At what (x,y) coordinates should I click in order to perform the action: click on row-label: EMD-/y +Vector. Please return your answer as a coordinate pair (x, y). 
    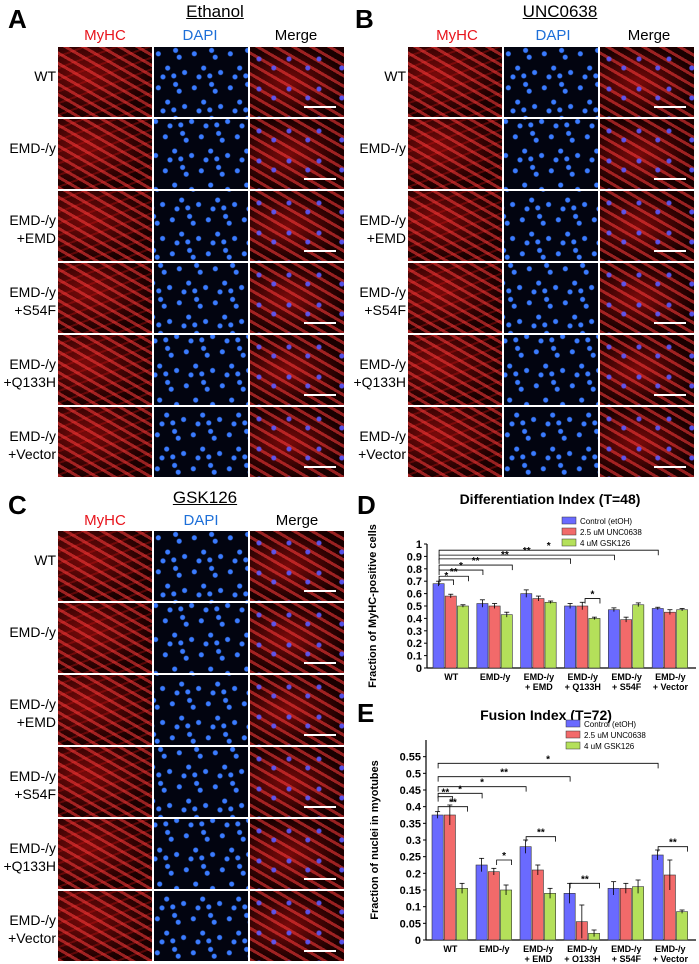
    Looking at the image, I should click on (382, 445).